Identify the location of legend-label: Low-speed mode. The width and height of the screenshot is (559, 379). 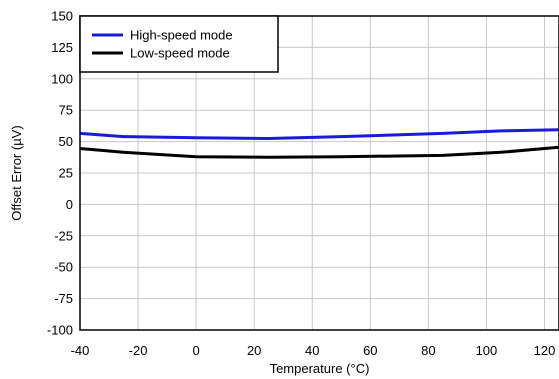
(180, 53).